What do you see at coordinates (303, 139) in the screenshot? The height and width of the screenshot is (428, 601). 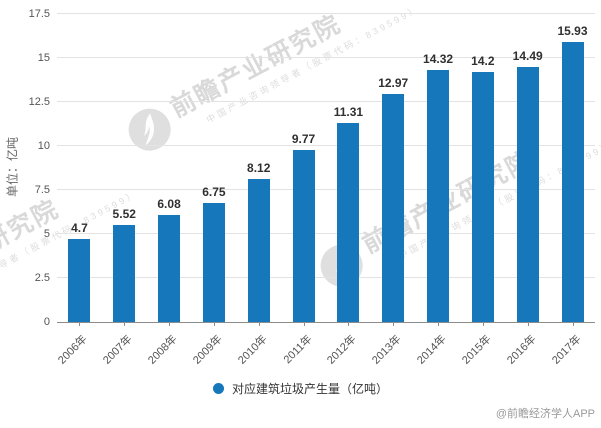 I see `value-label: 9.77` at bounding box center [303, 139].